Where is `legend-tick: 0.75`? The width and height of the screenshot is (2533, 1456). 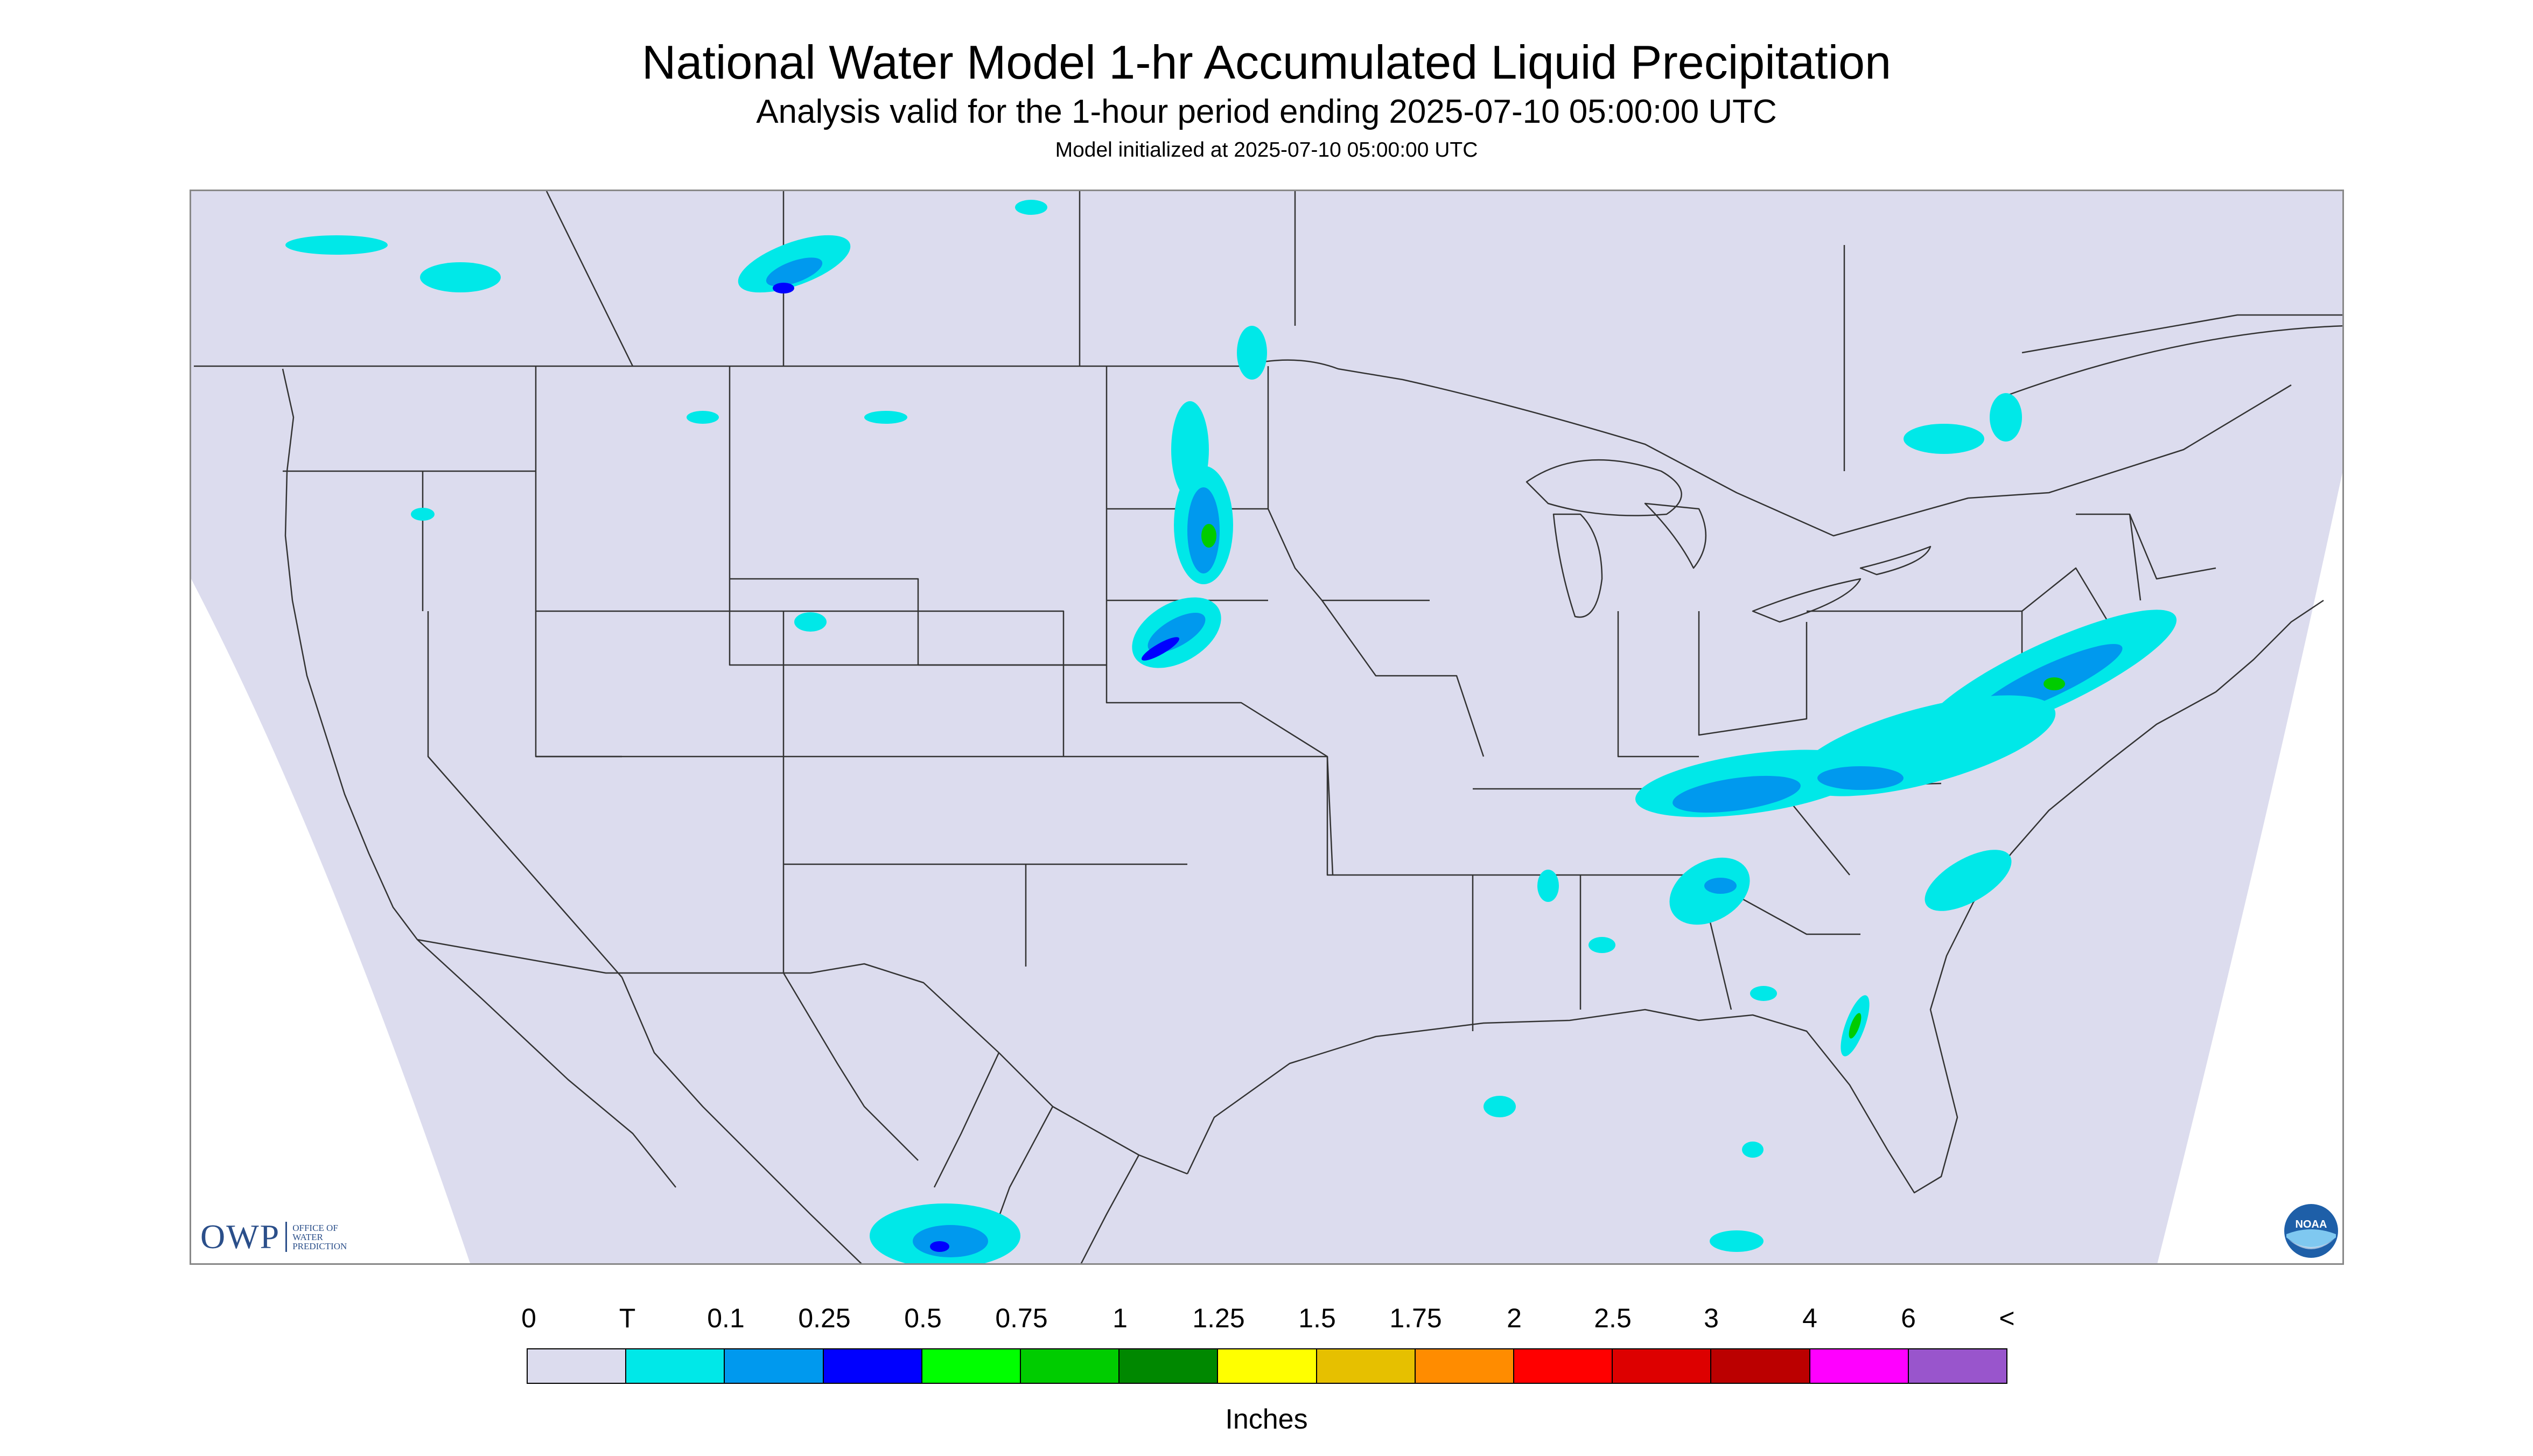 legend-tick: 0.75 is located at coordinates (1022, 1318).